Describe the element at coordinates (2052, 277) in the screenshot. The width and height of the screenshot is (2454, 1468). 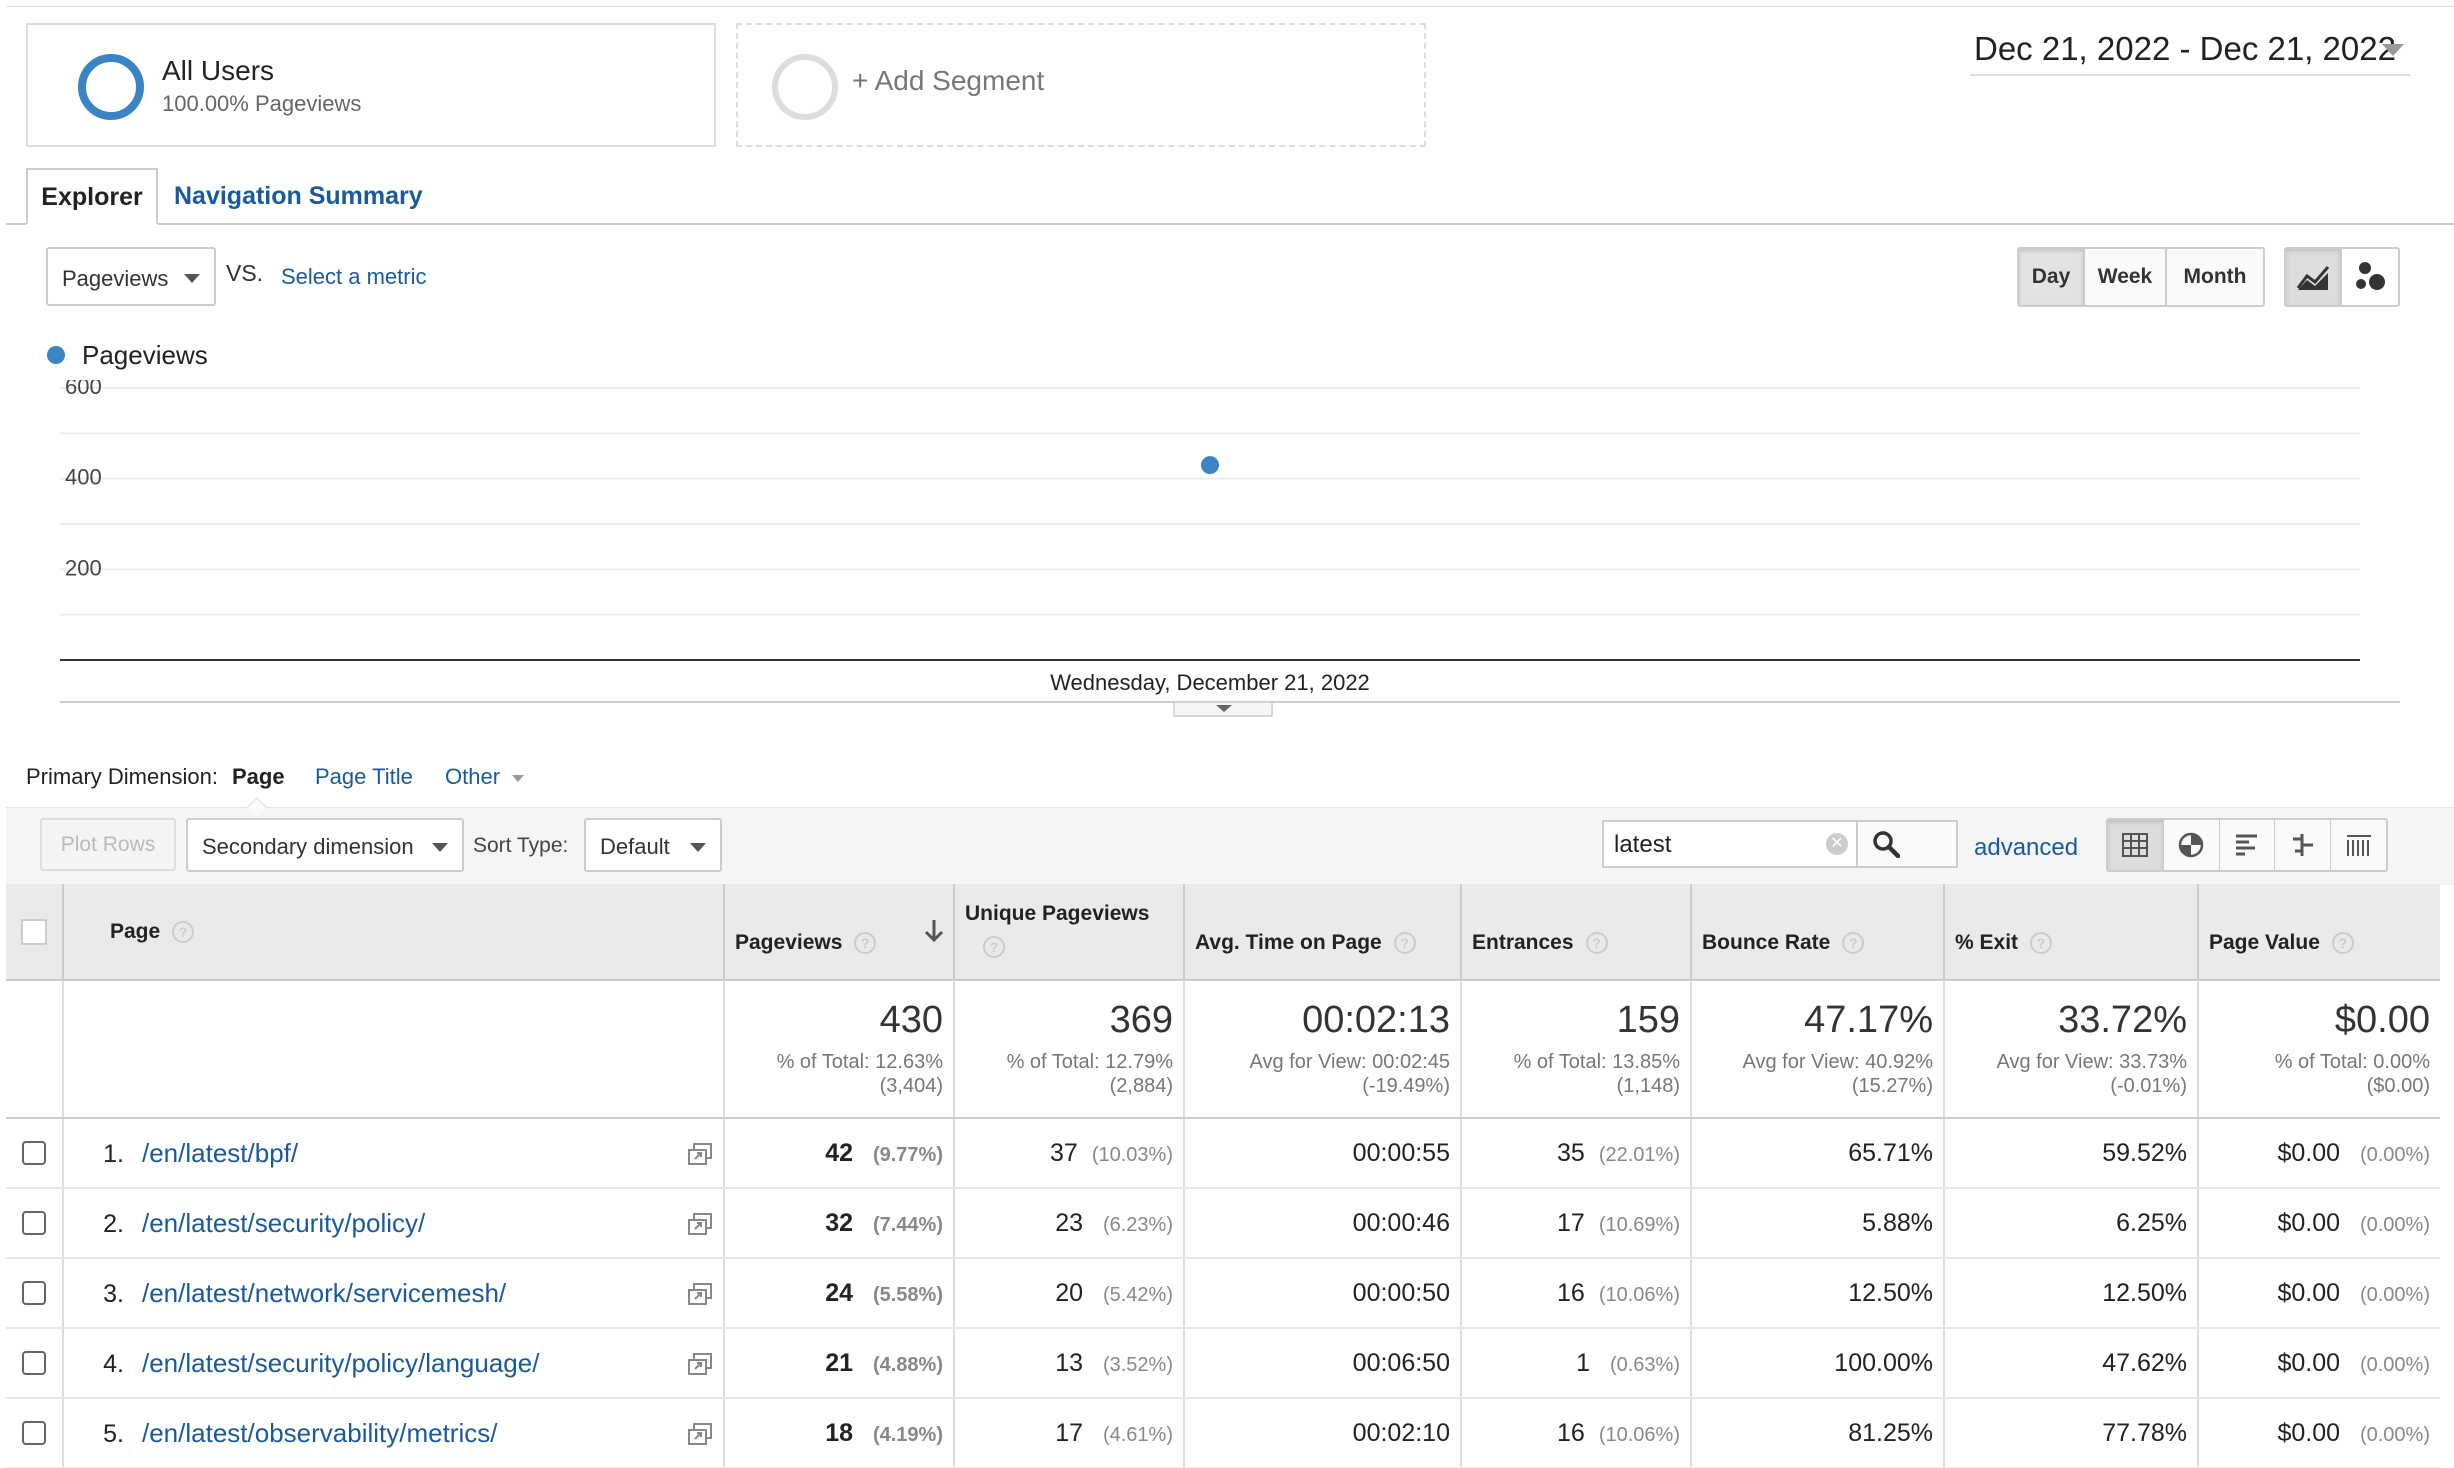
I see `period-day-button: Day` at that location.